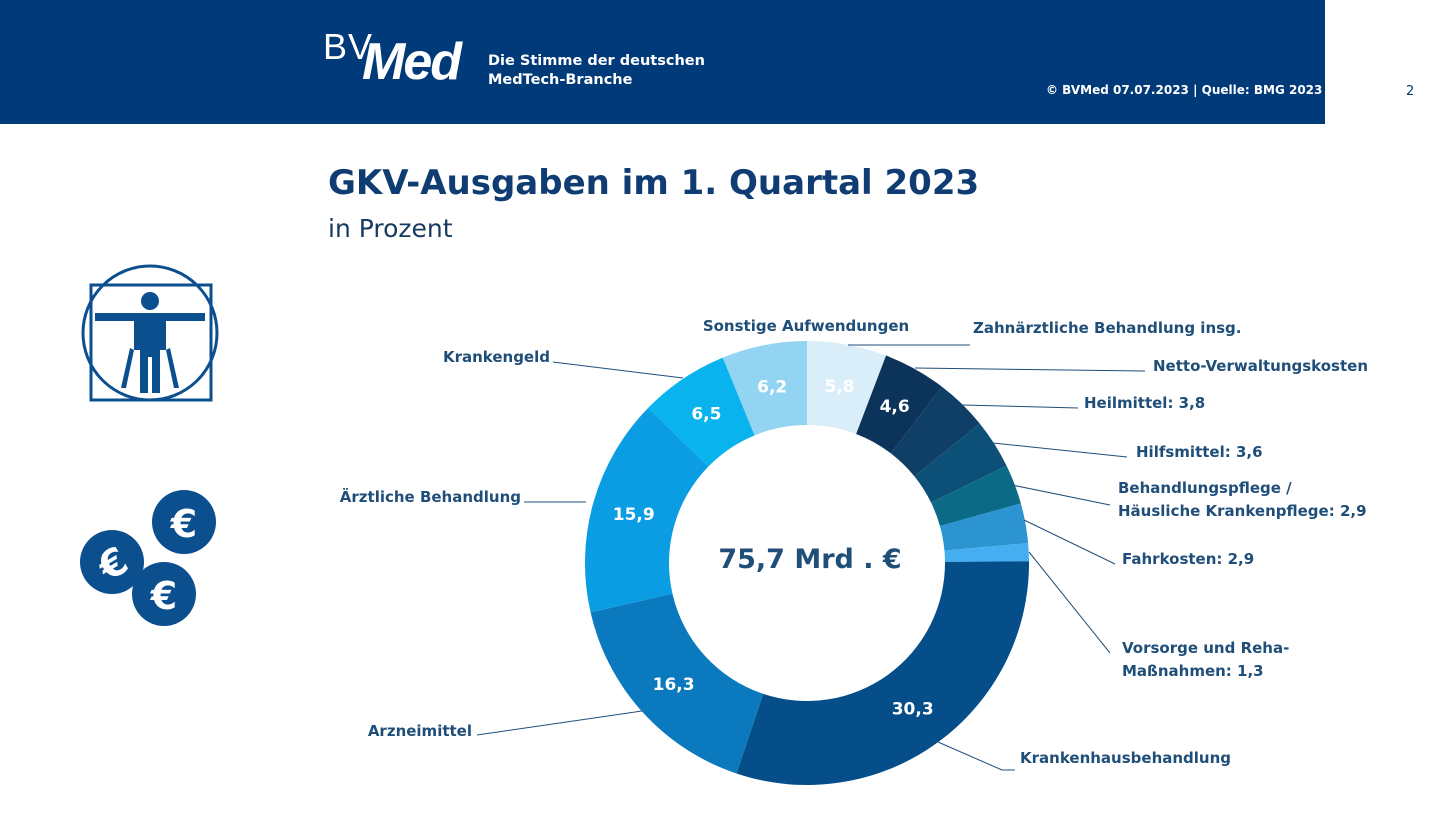  I want to click on center-total-label: 75,7 Mrd . €, so click(809, 559).